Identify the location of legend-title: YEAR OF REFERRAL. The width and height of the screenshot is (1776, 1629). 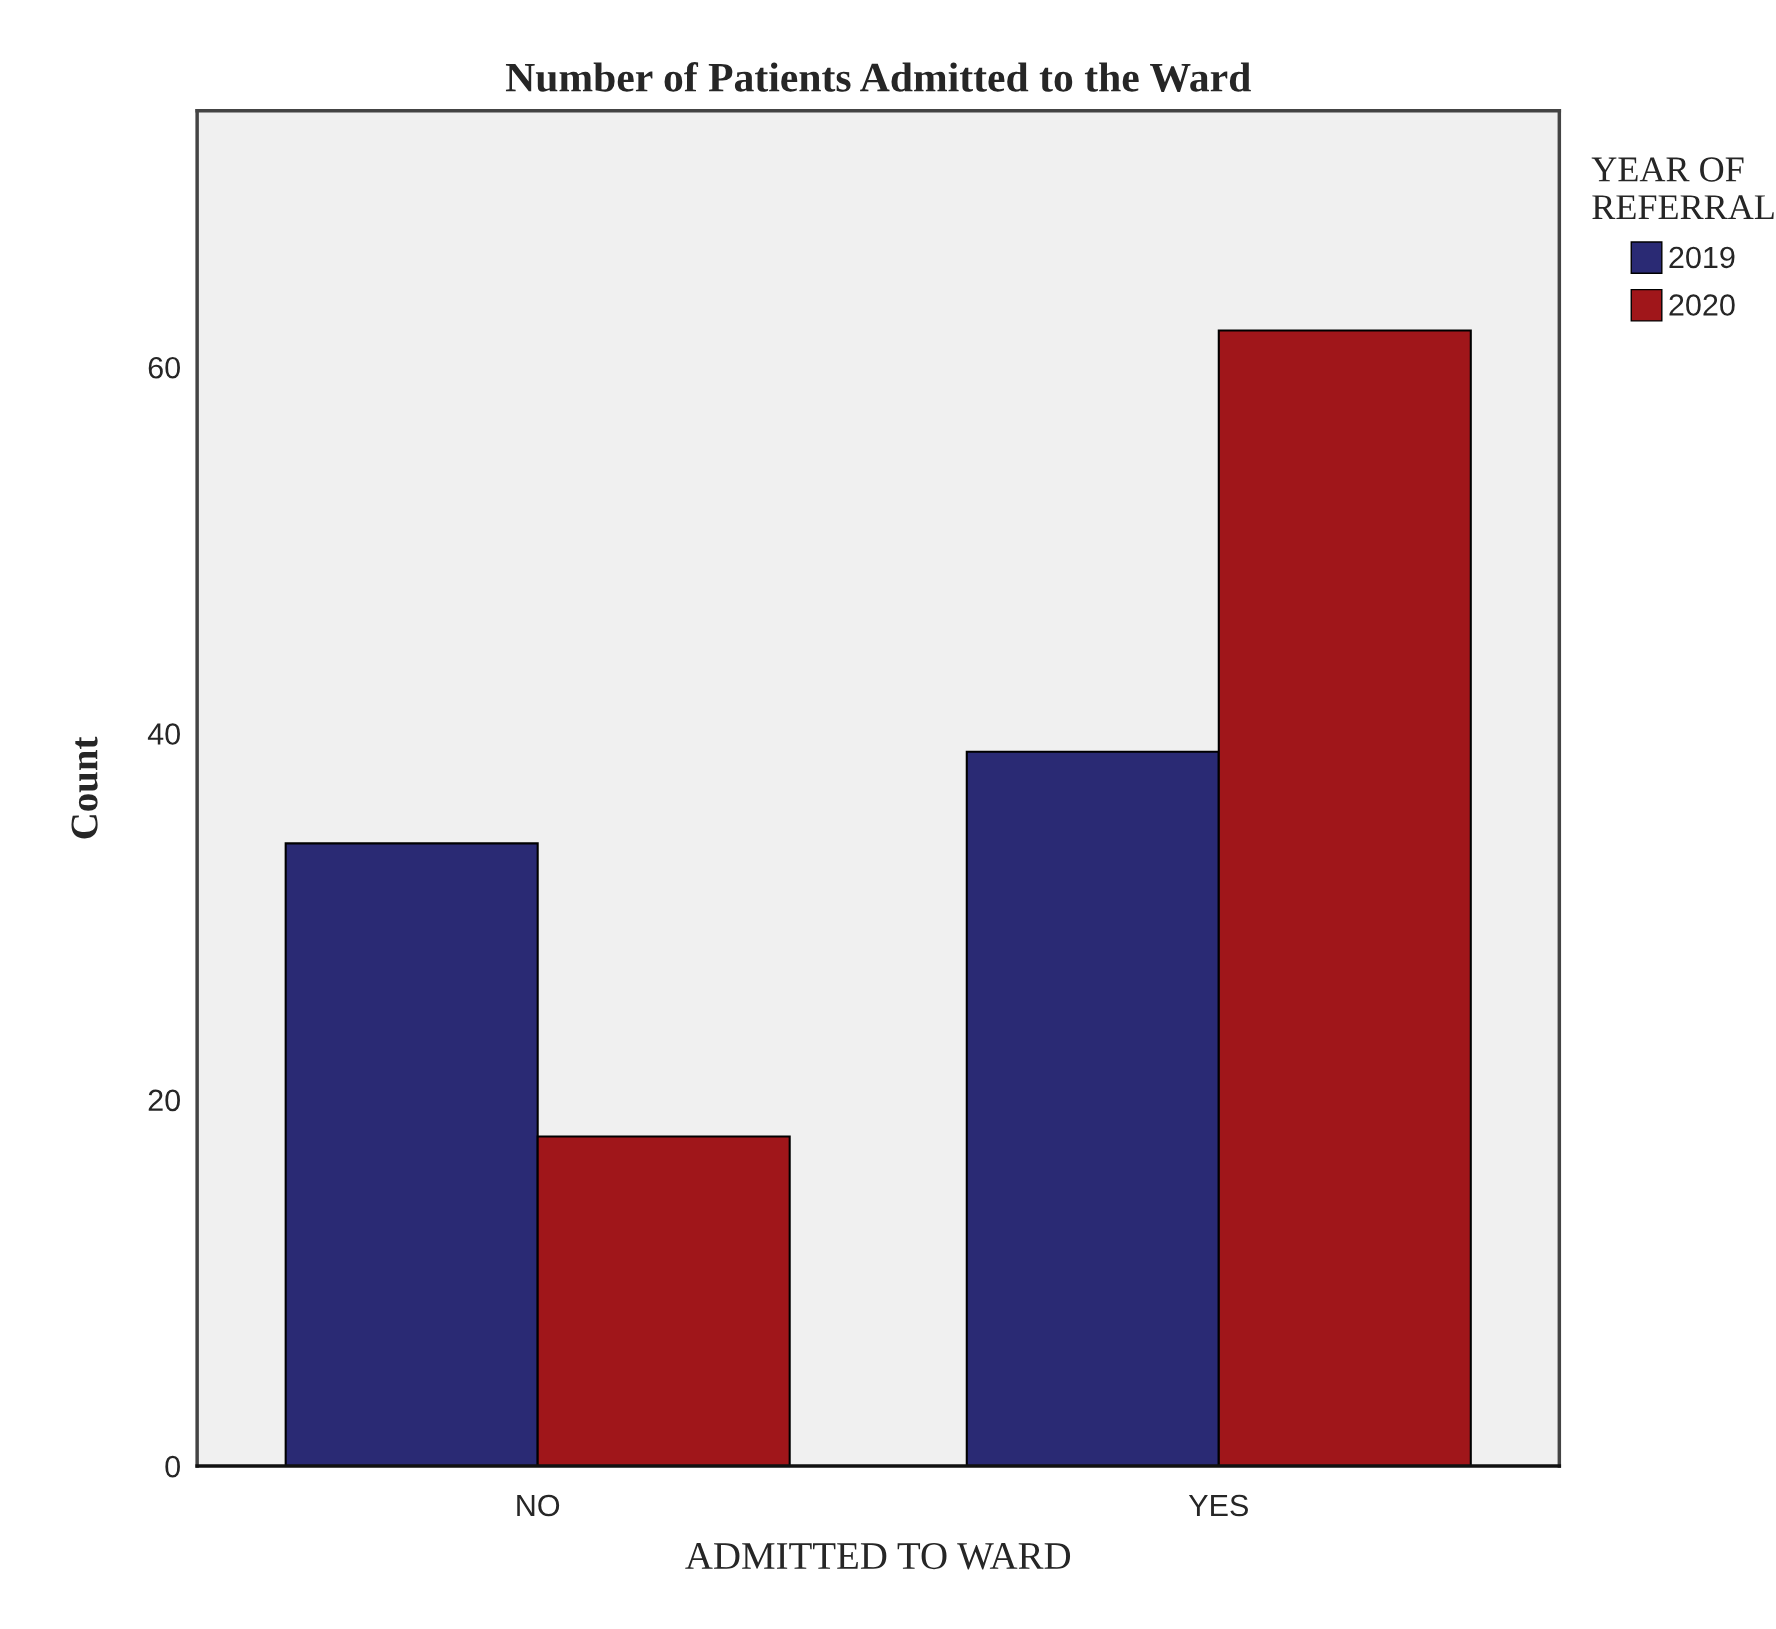
(1682, 188).